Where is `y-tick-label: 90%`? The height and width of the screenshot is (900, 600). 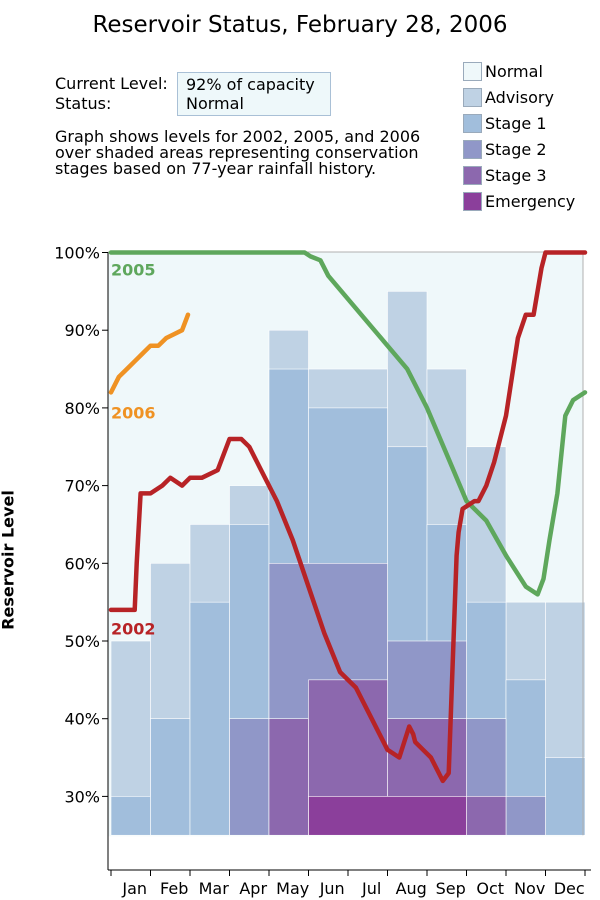
y-tick-label: 90% is located at coordinates (82, 330).